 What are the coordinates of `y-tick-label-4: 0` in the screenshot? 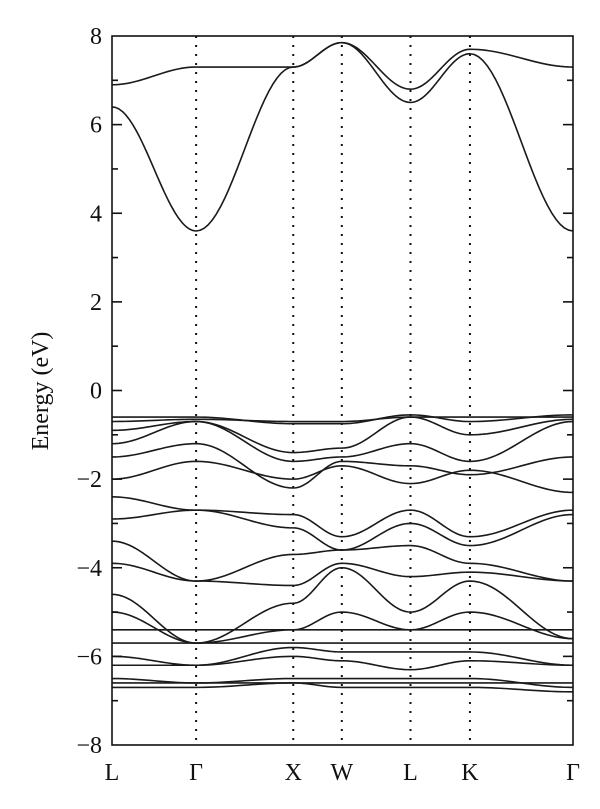 It's located at (96, 392).